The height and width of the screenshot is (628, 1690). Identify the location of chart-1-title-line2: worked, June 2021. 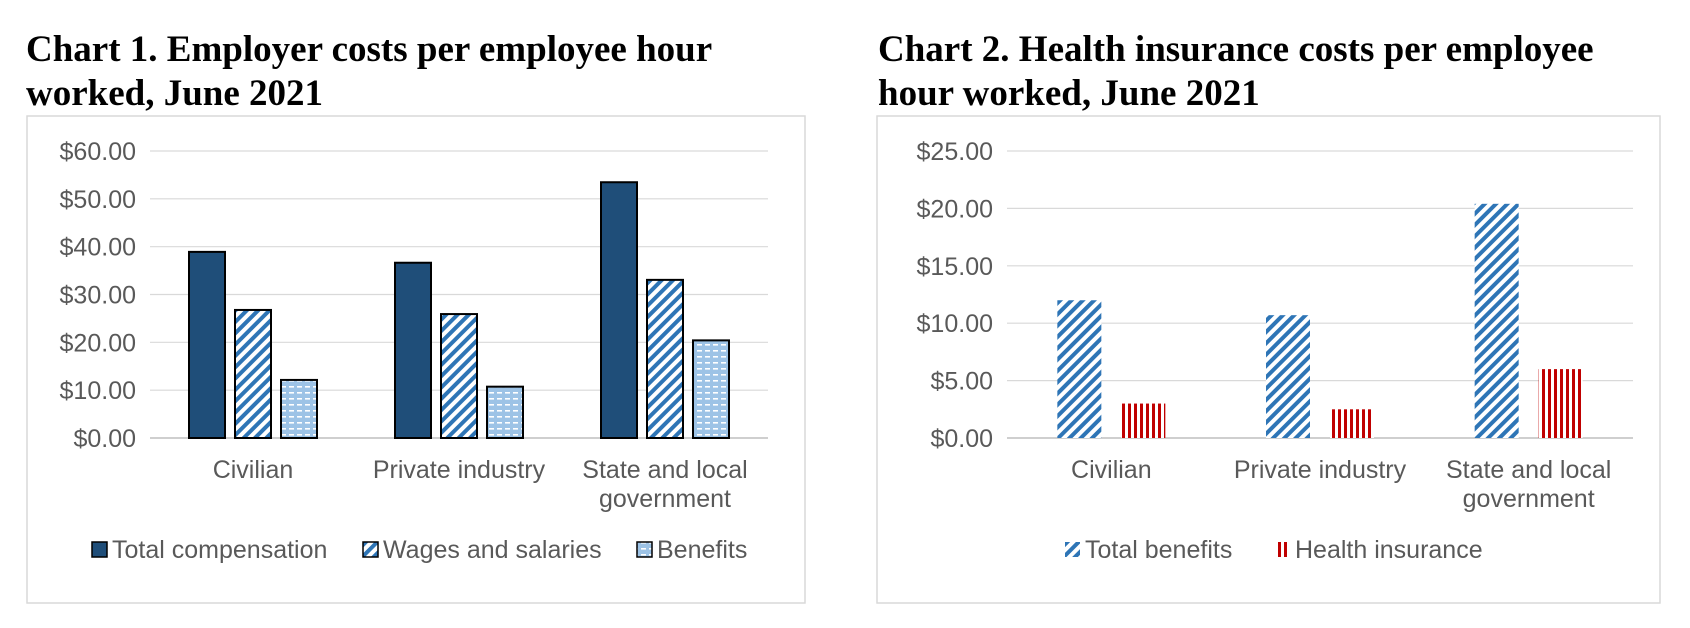
(175, 93).